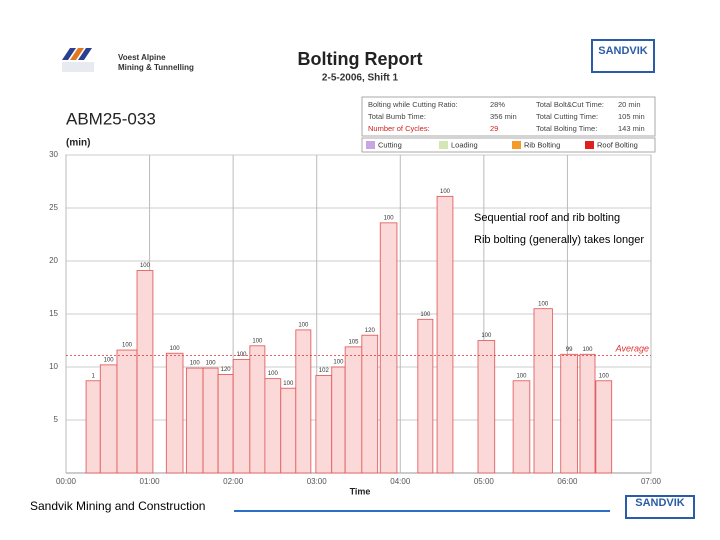 The width and height of the screenshot is (720, 540). What do you see at coordinates (651, 481) in the screenshot?
I see `x-tick-label: 07:00` at bounding box center [651, 481].